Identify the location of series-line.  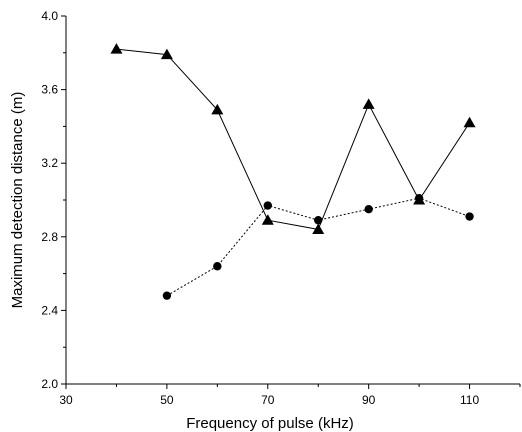
(318, 247).